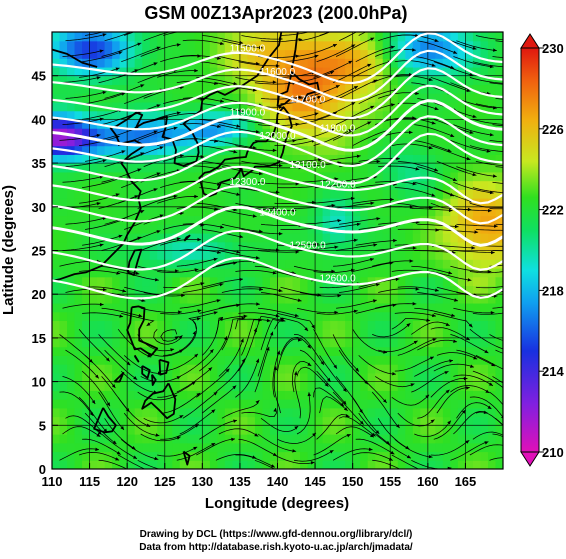 The height and width of the screenshot is (559, 566). What do you see at coordinates (338, 129) in the screenshot?
I see `contour-label: 11800.0` at bounding box center [338, 129].